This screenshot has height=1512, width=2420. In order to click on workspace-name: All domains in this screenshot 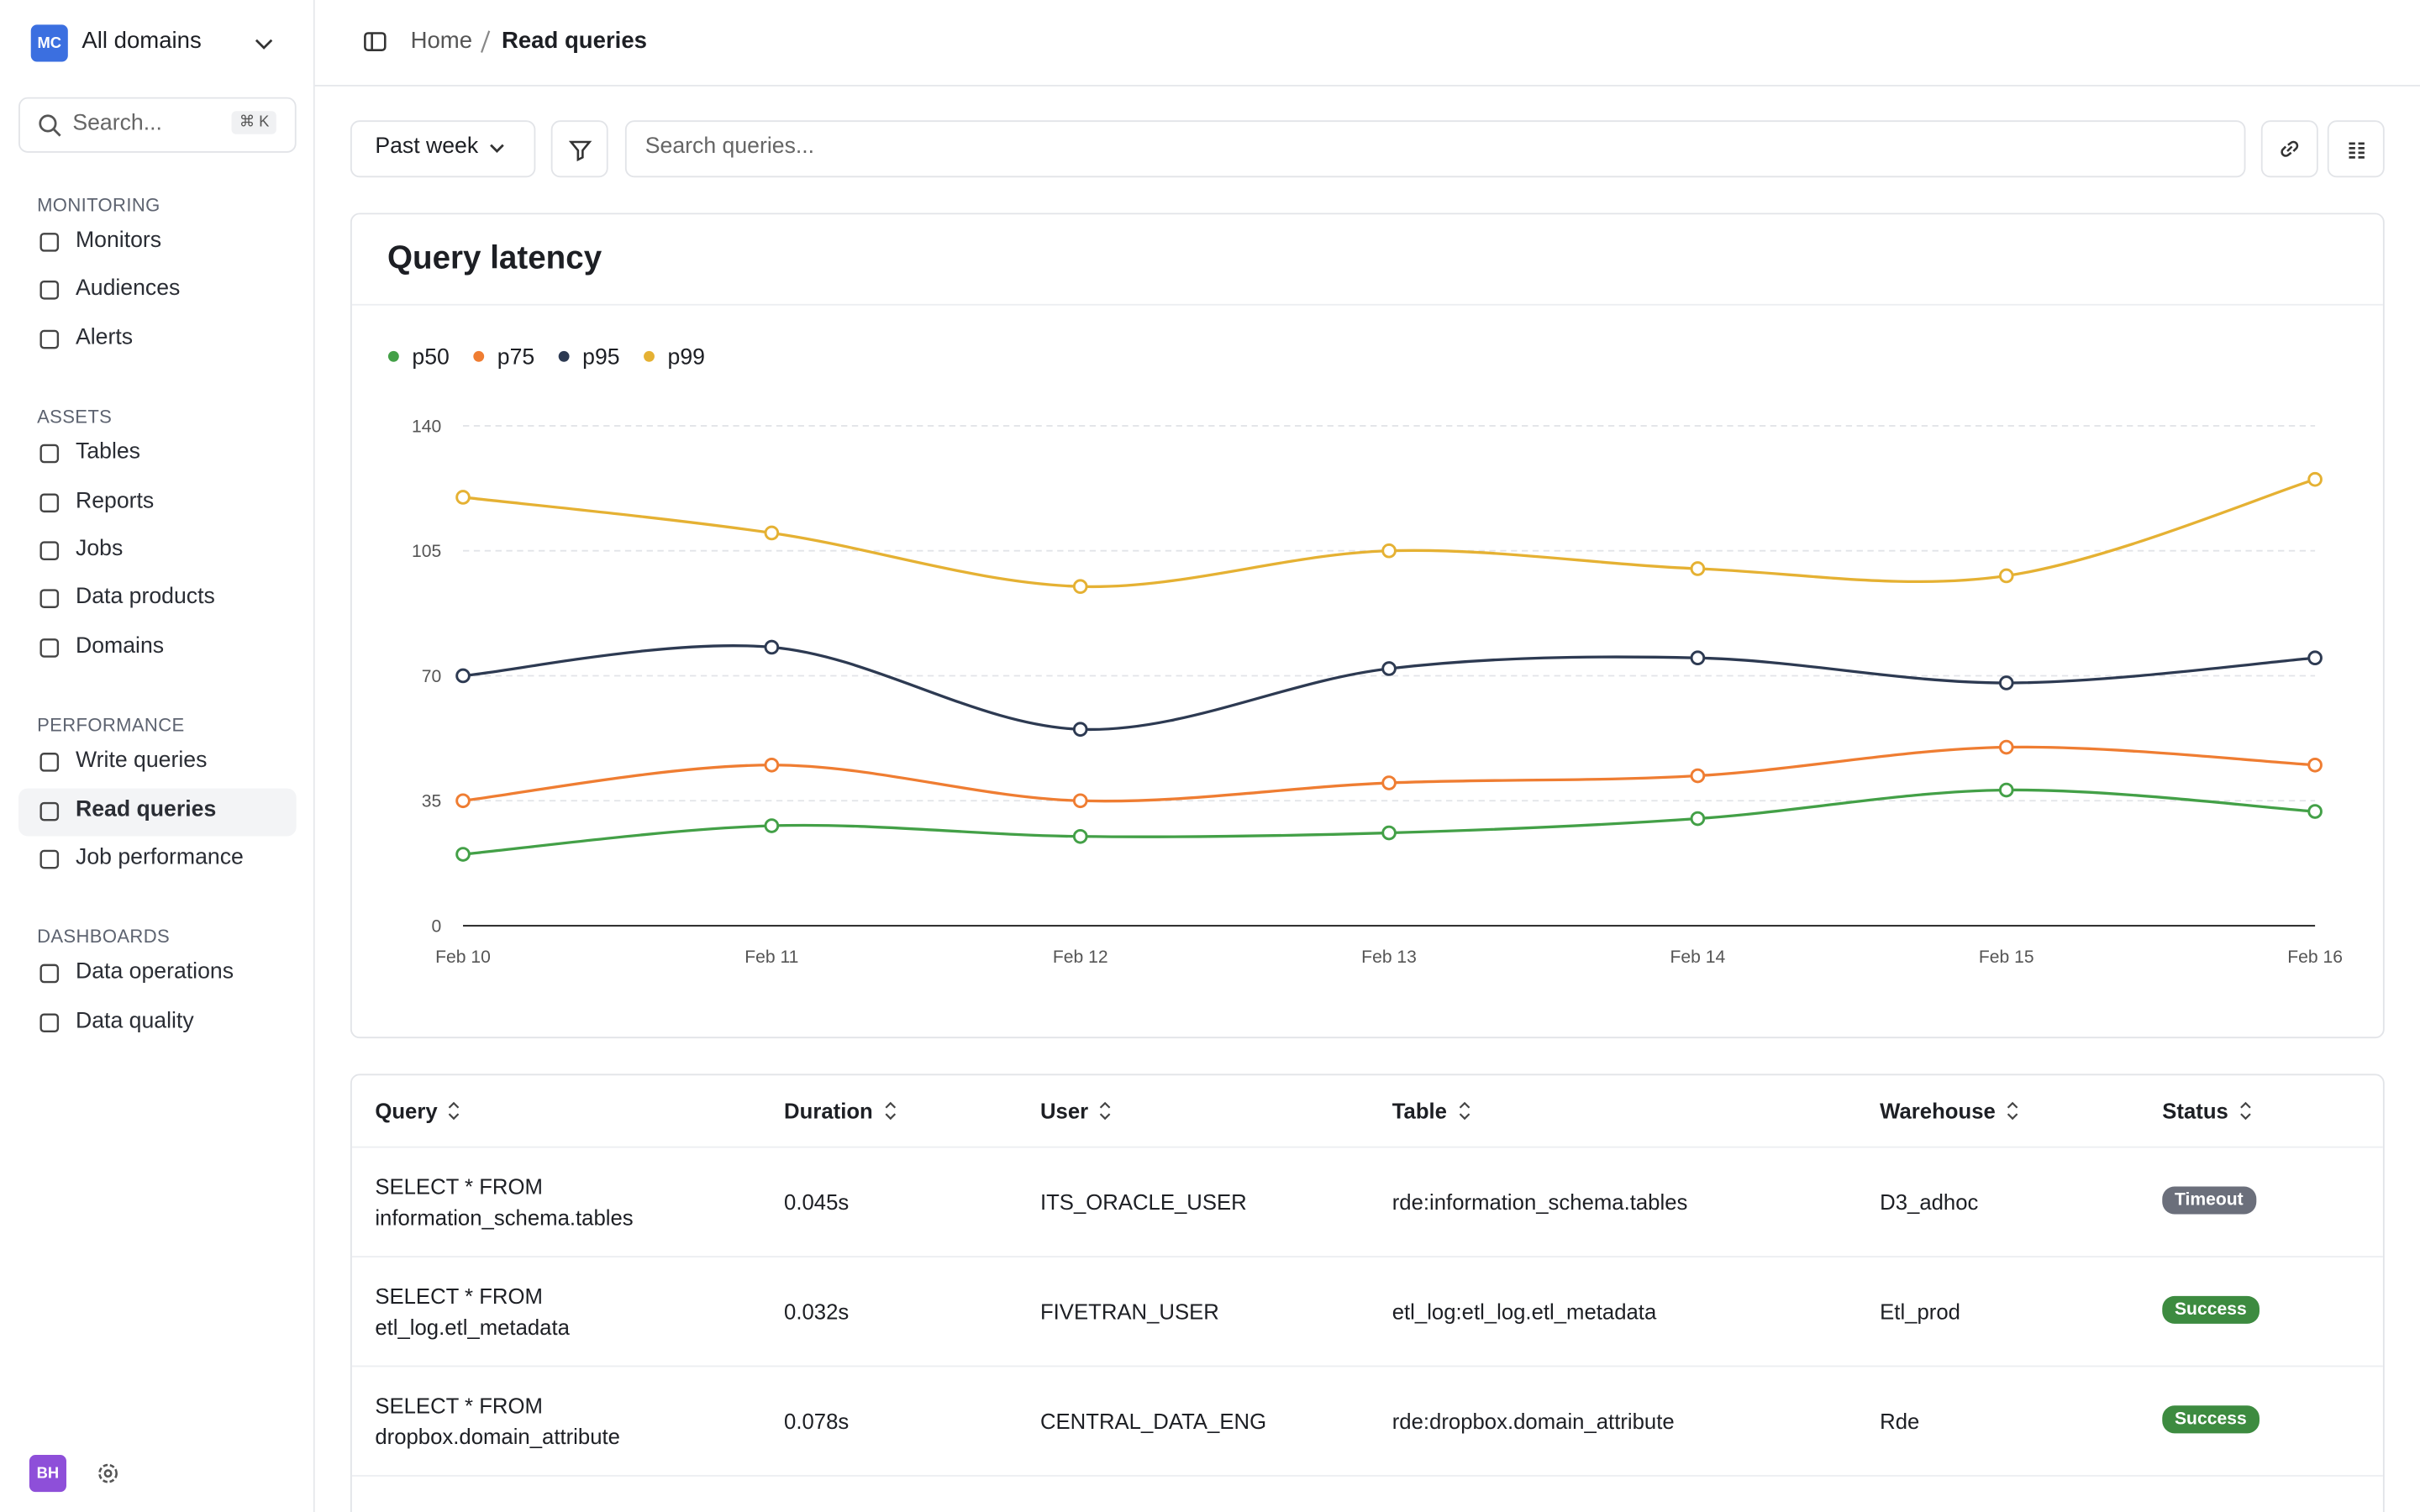, I will do `click(142, 41)`.